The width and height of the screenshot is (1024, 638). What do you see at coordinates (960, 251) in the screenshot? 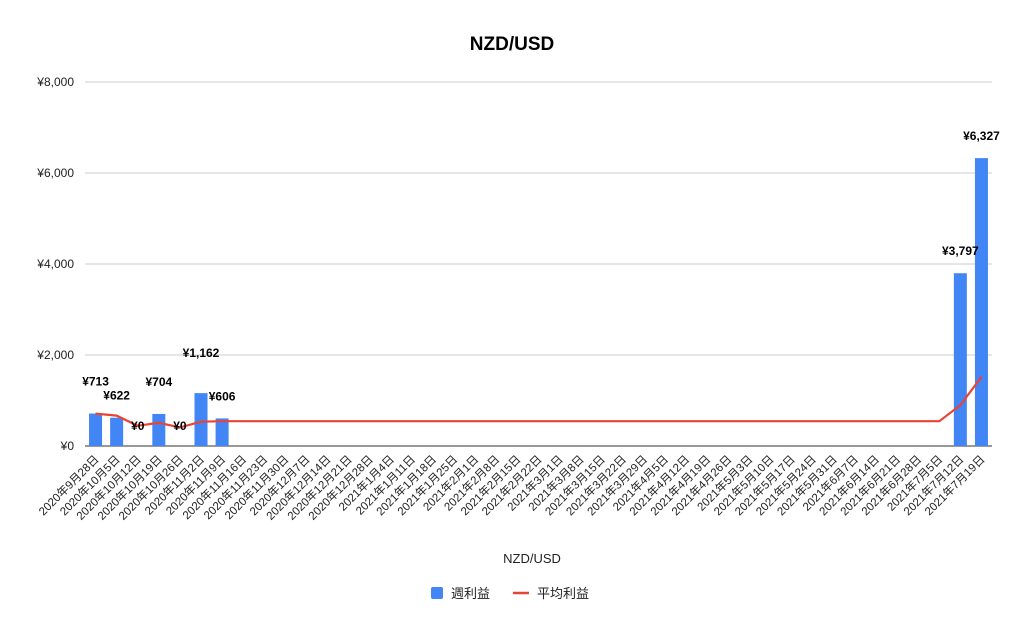
I see `data-label: ¥3,797` at bounding box center [960, 251].